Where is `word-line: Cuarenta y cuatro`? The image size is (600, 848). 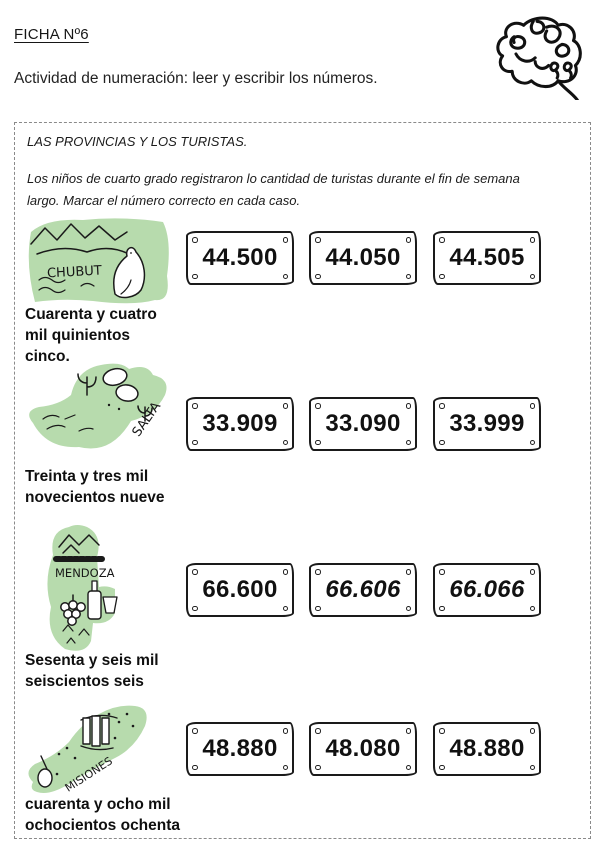 word-line: Cuarenta y cuatro is located at coordinates (91, 314).